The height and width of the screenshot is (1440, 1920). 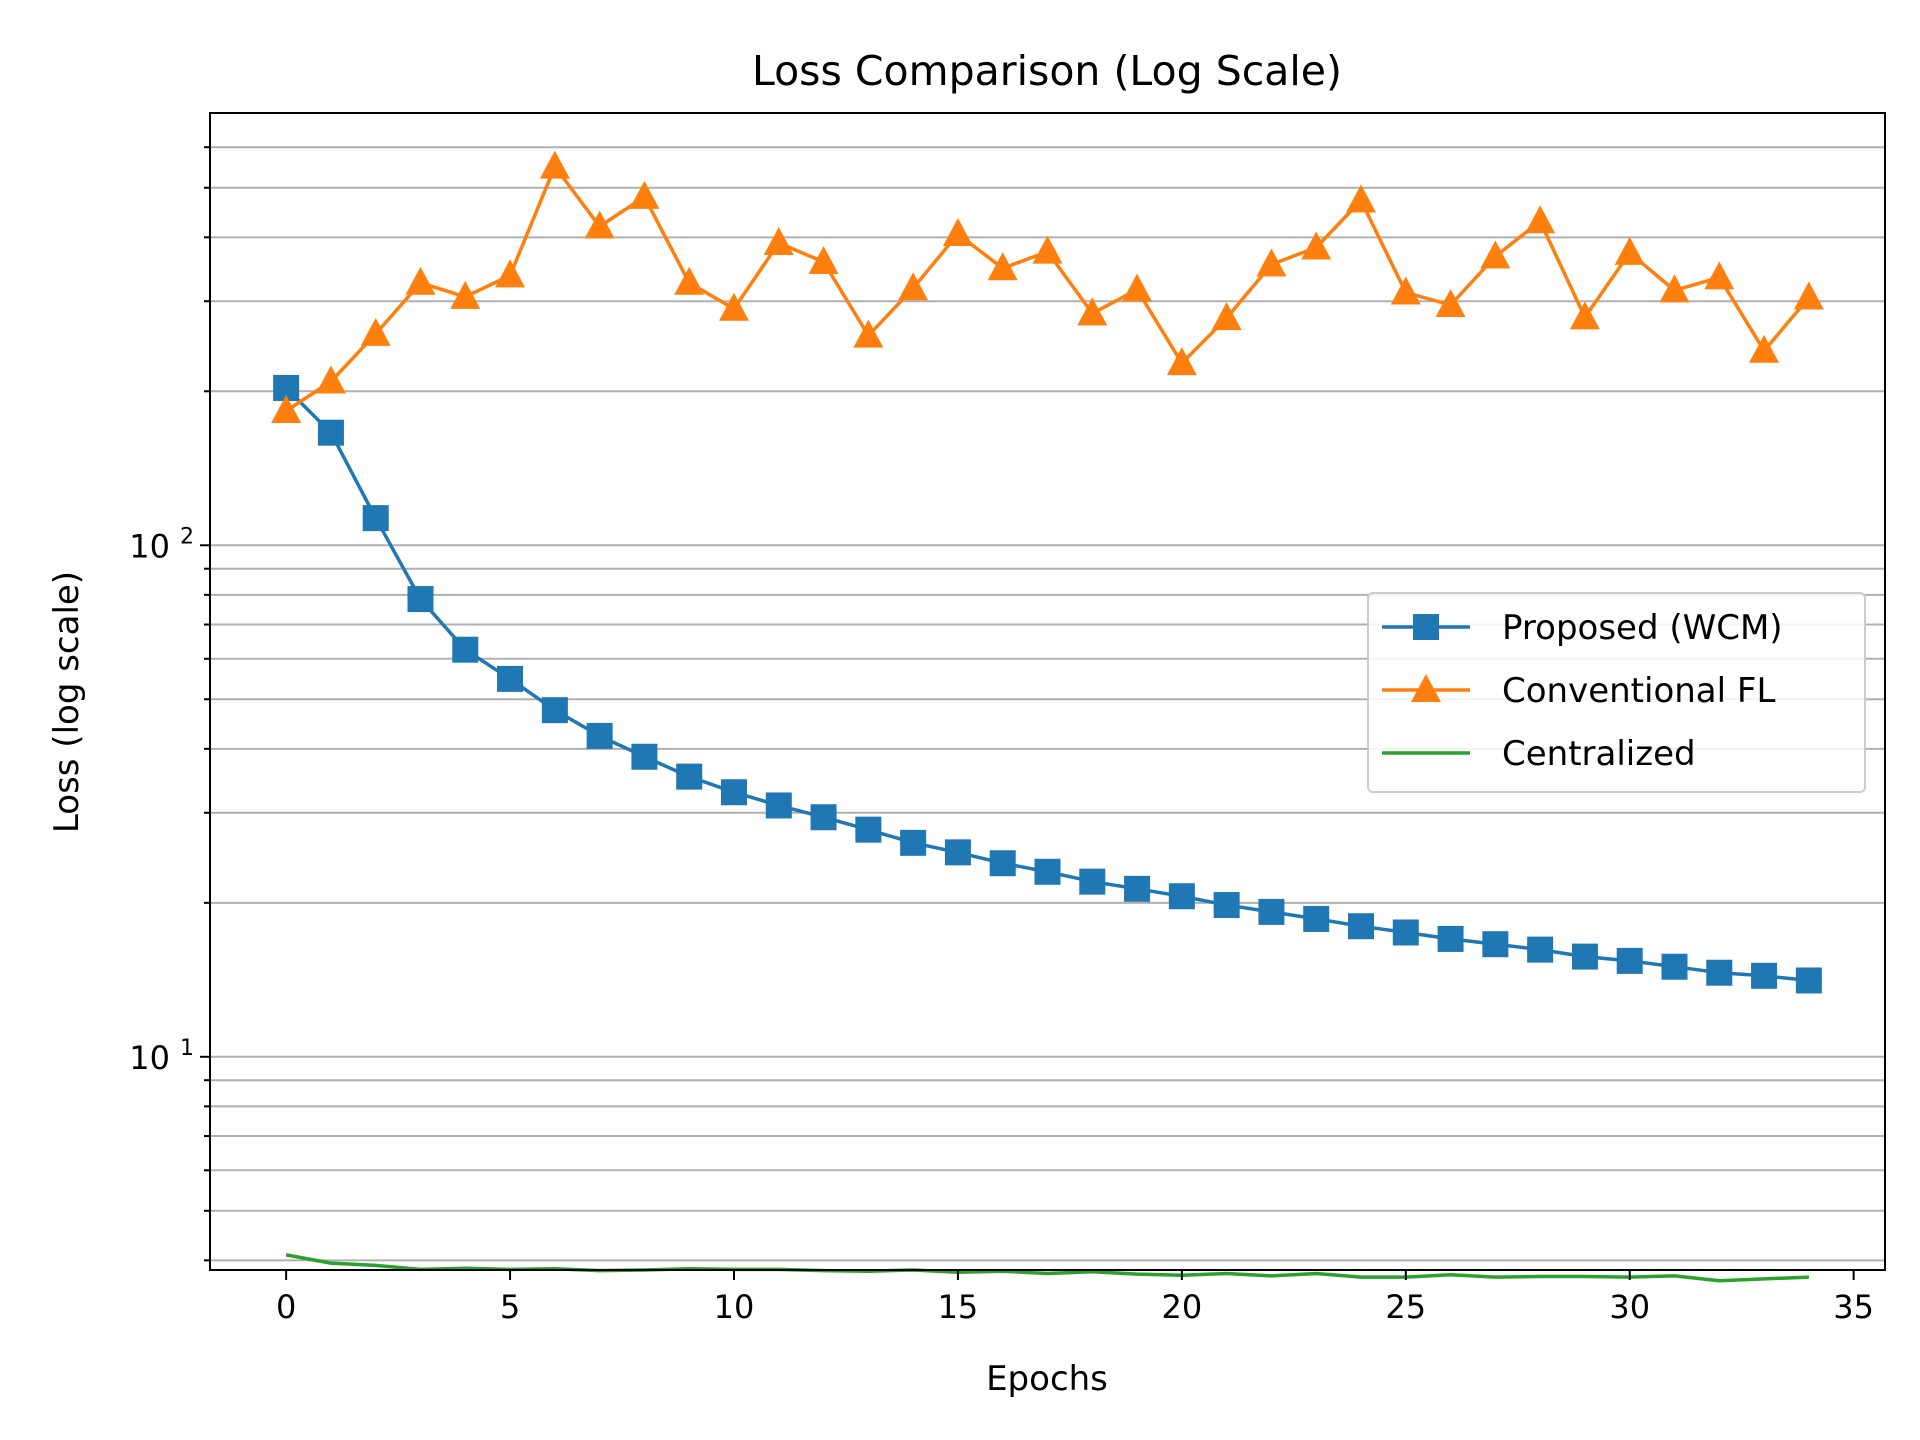 What do you see at coordinates (187, 536) in the screenshot?
I see `y-tick-label-exponent: 2` at bounding box center [187, 536].